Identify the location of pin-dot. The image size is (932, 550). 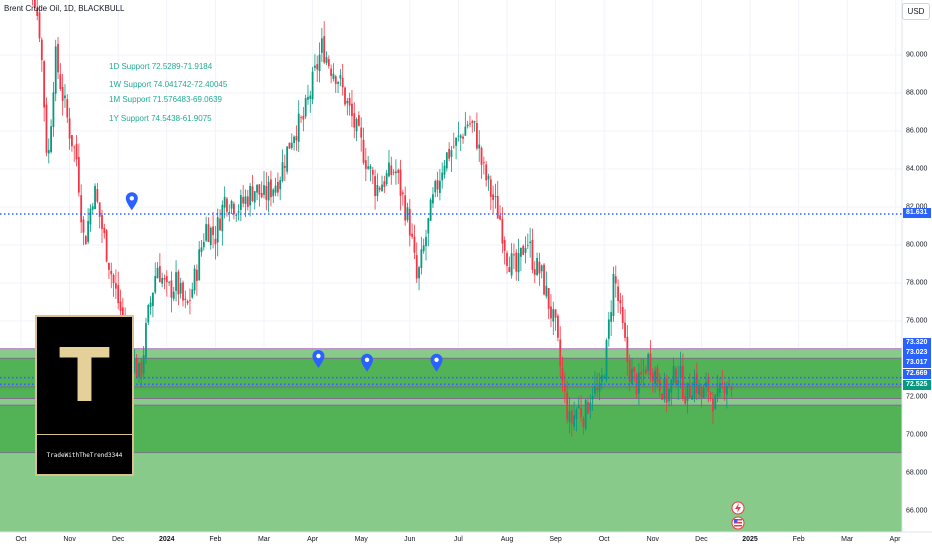
(132, 198).